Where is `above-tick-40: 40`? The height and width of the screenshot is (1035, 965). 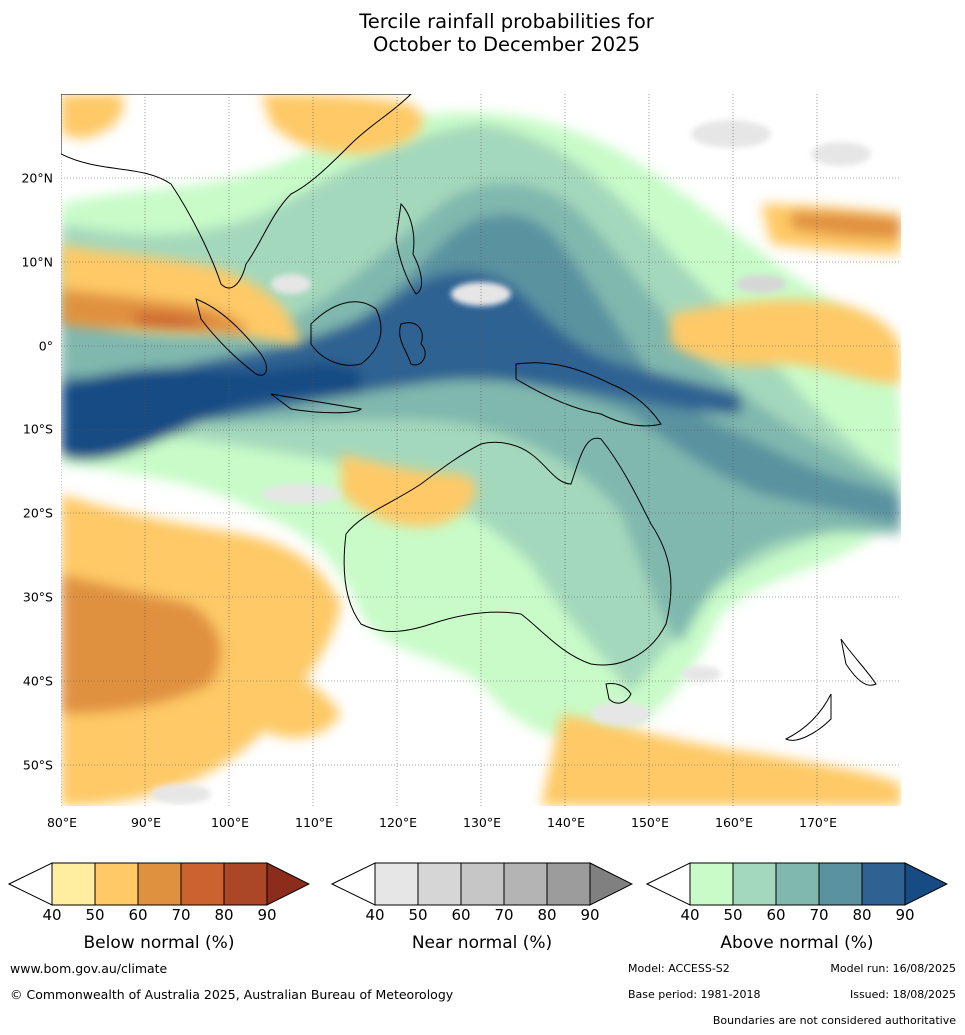
above-tick-40: 40 is located at coordinates (690, 915).